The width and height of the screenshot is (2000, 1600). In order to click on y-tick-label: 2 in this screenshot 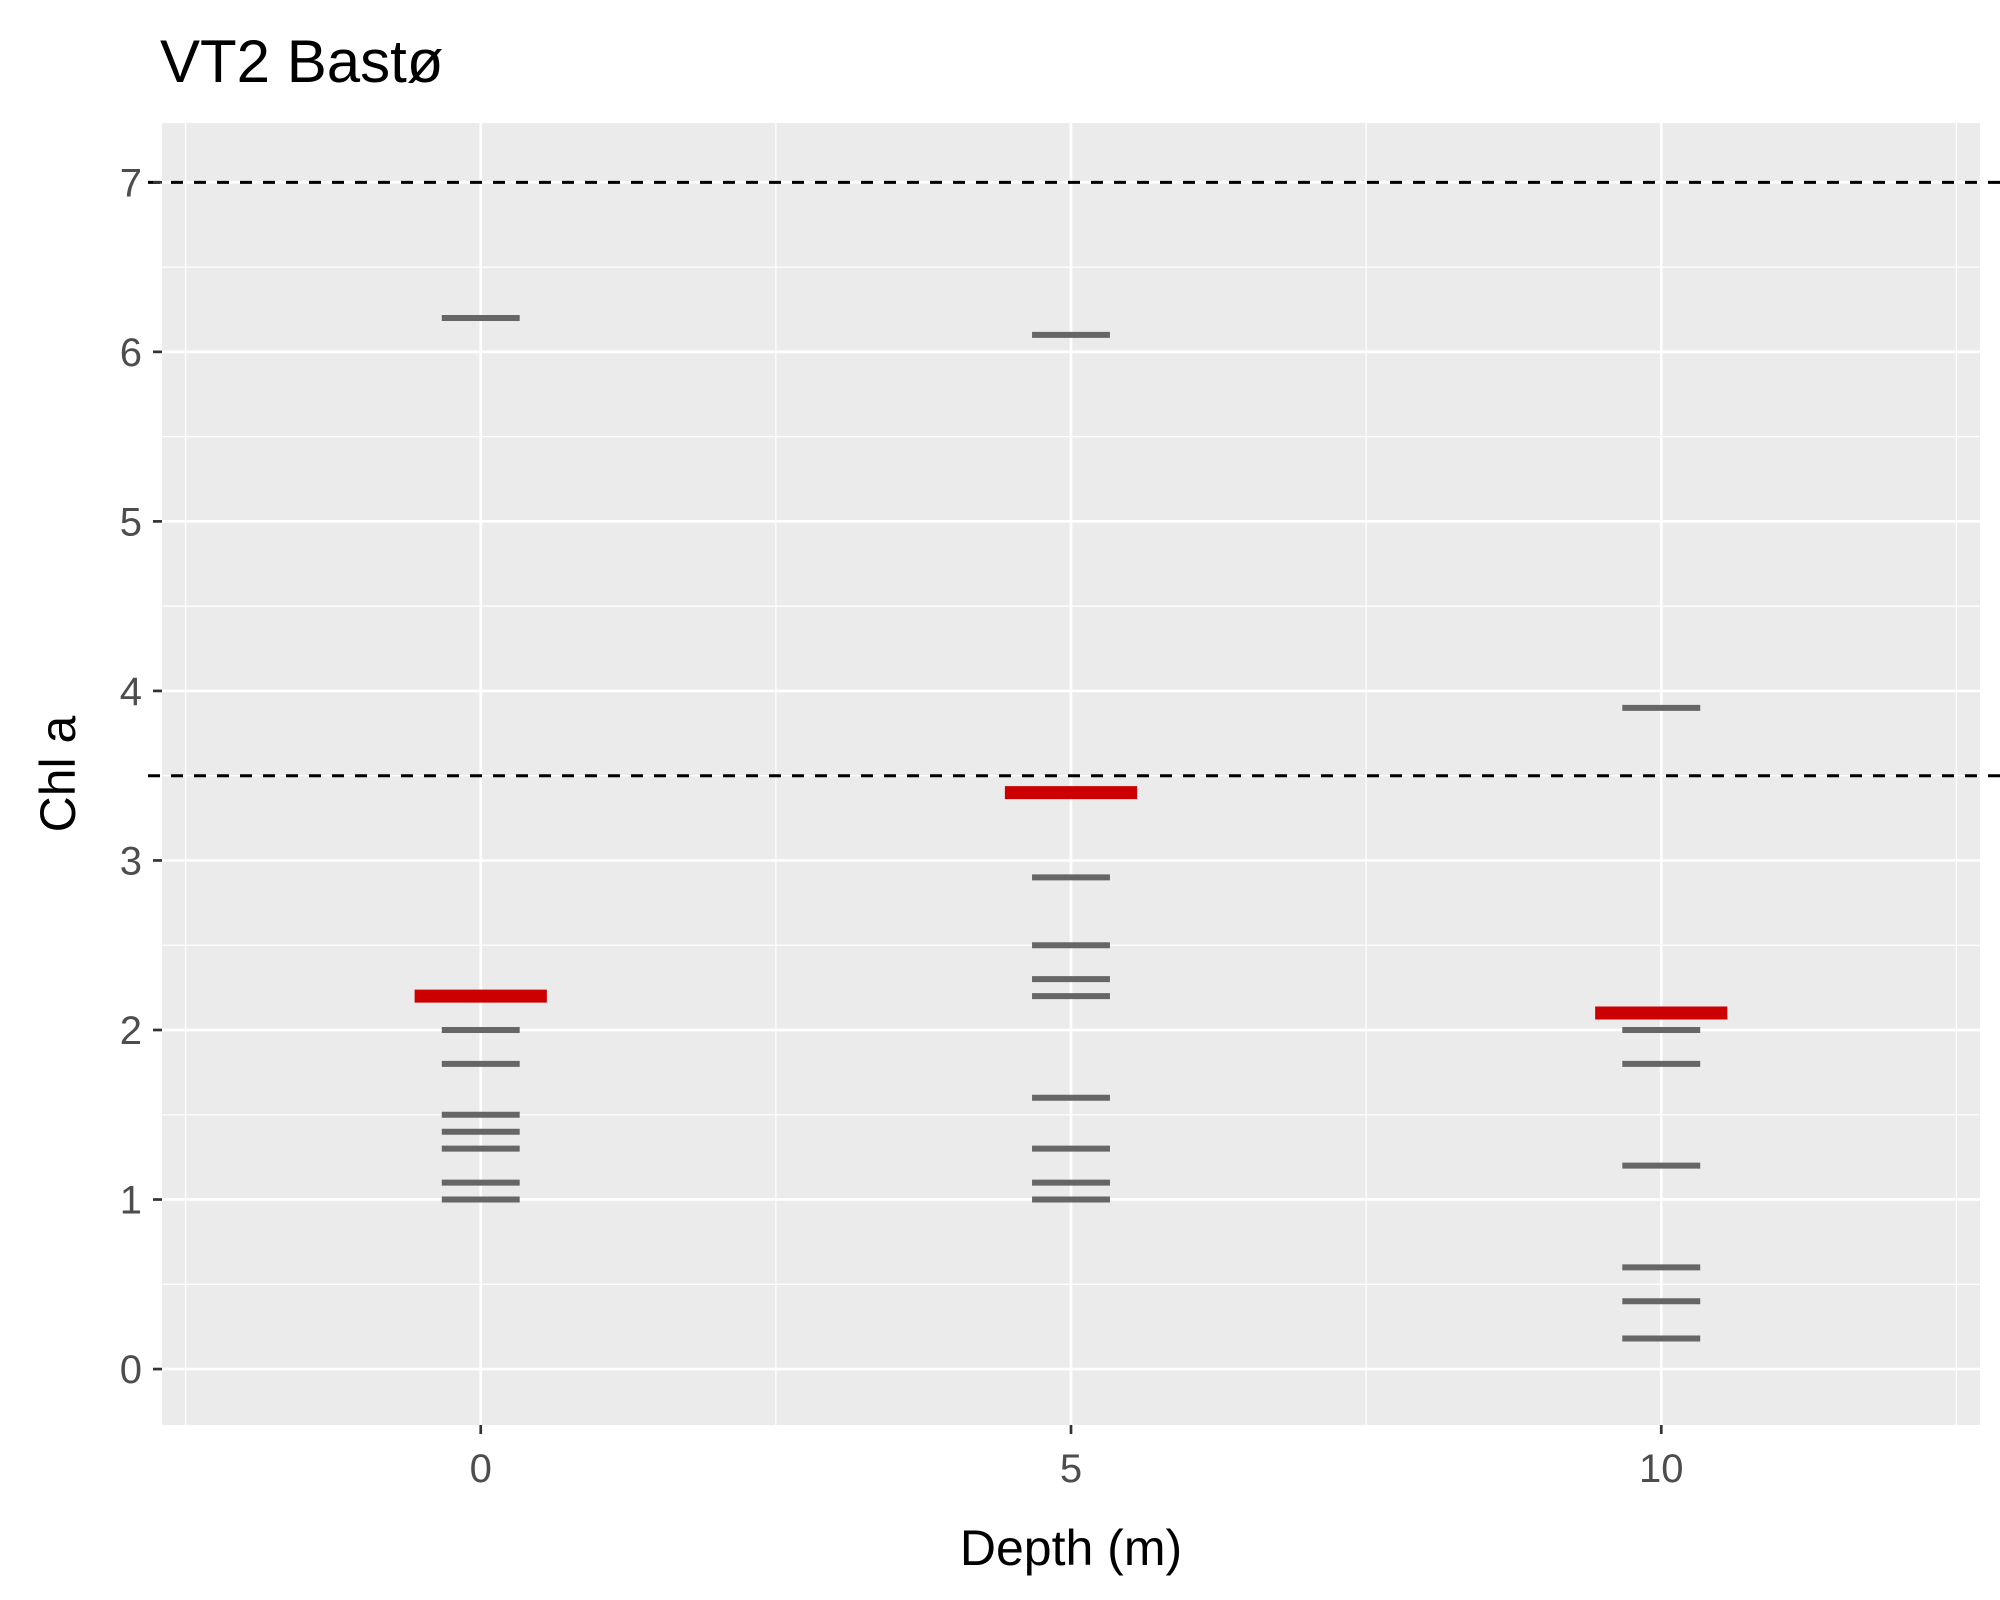, I will do `click(131, 1031)`.